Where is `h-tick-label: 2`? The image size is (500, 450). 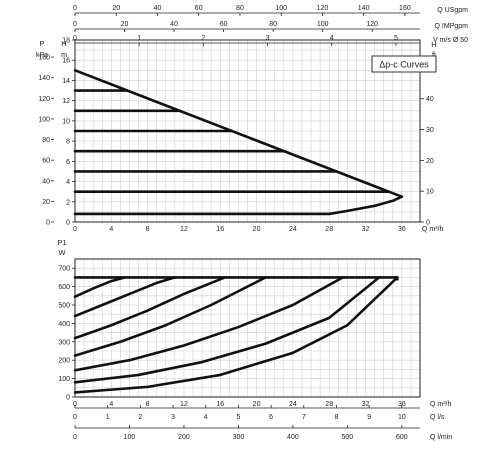 h-tick-label: 2 is located at coordinates (68, 202).